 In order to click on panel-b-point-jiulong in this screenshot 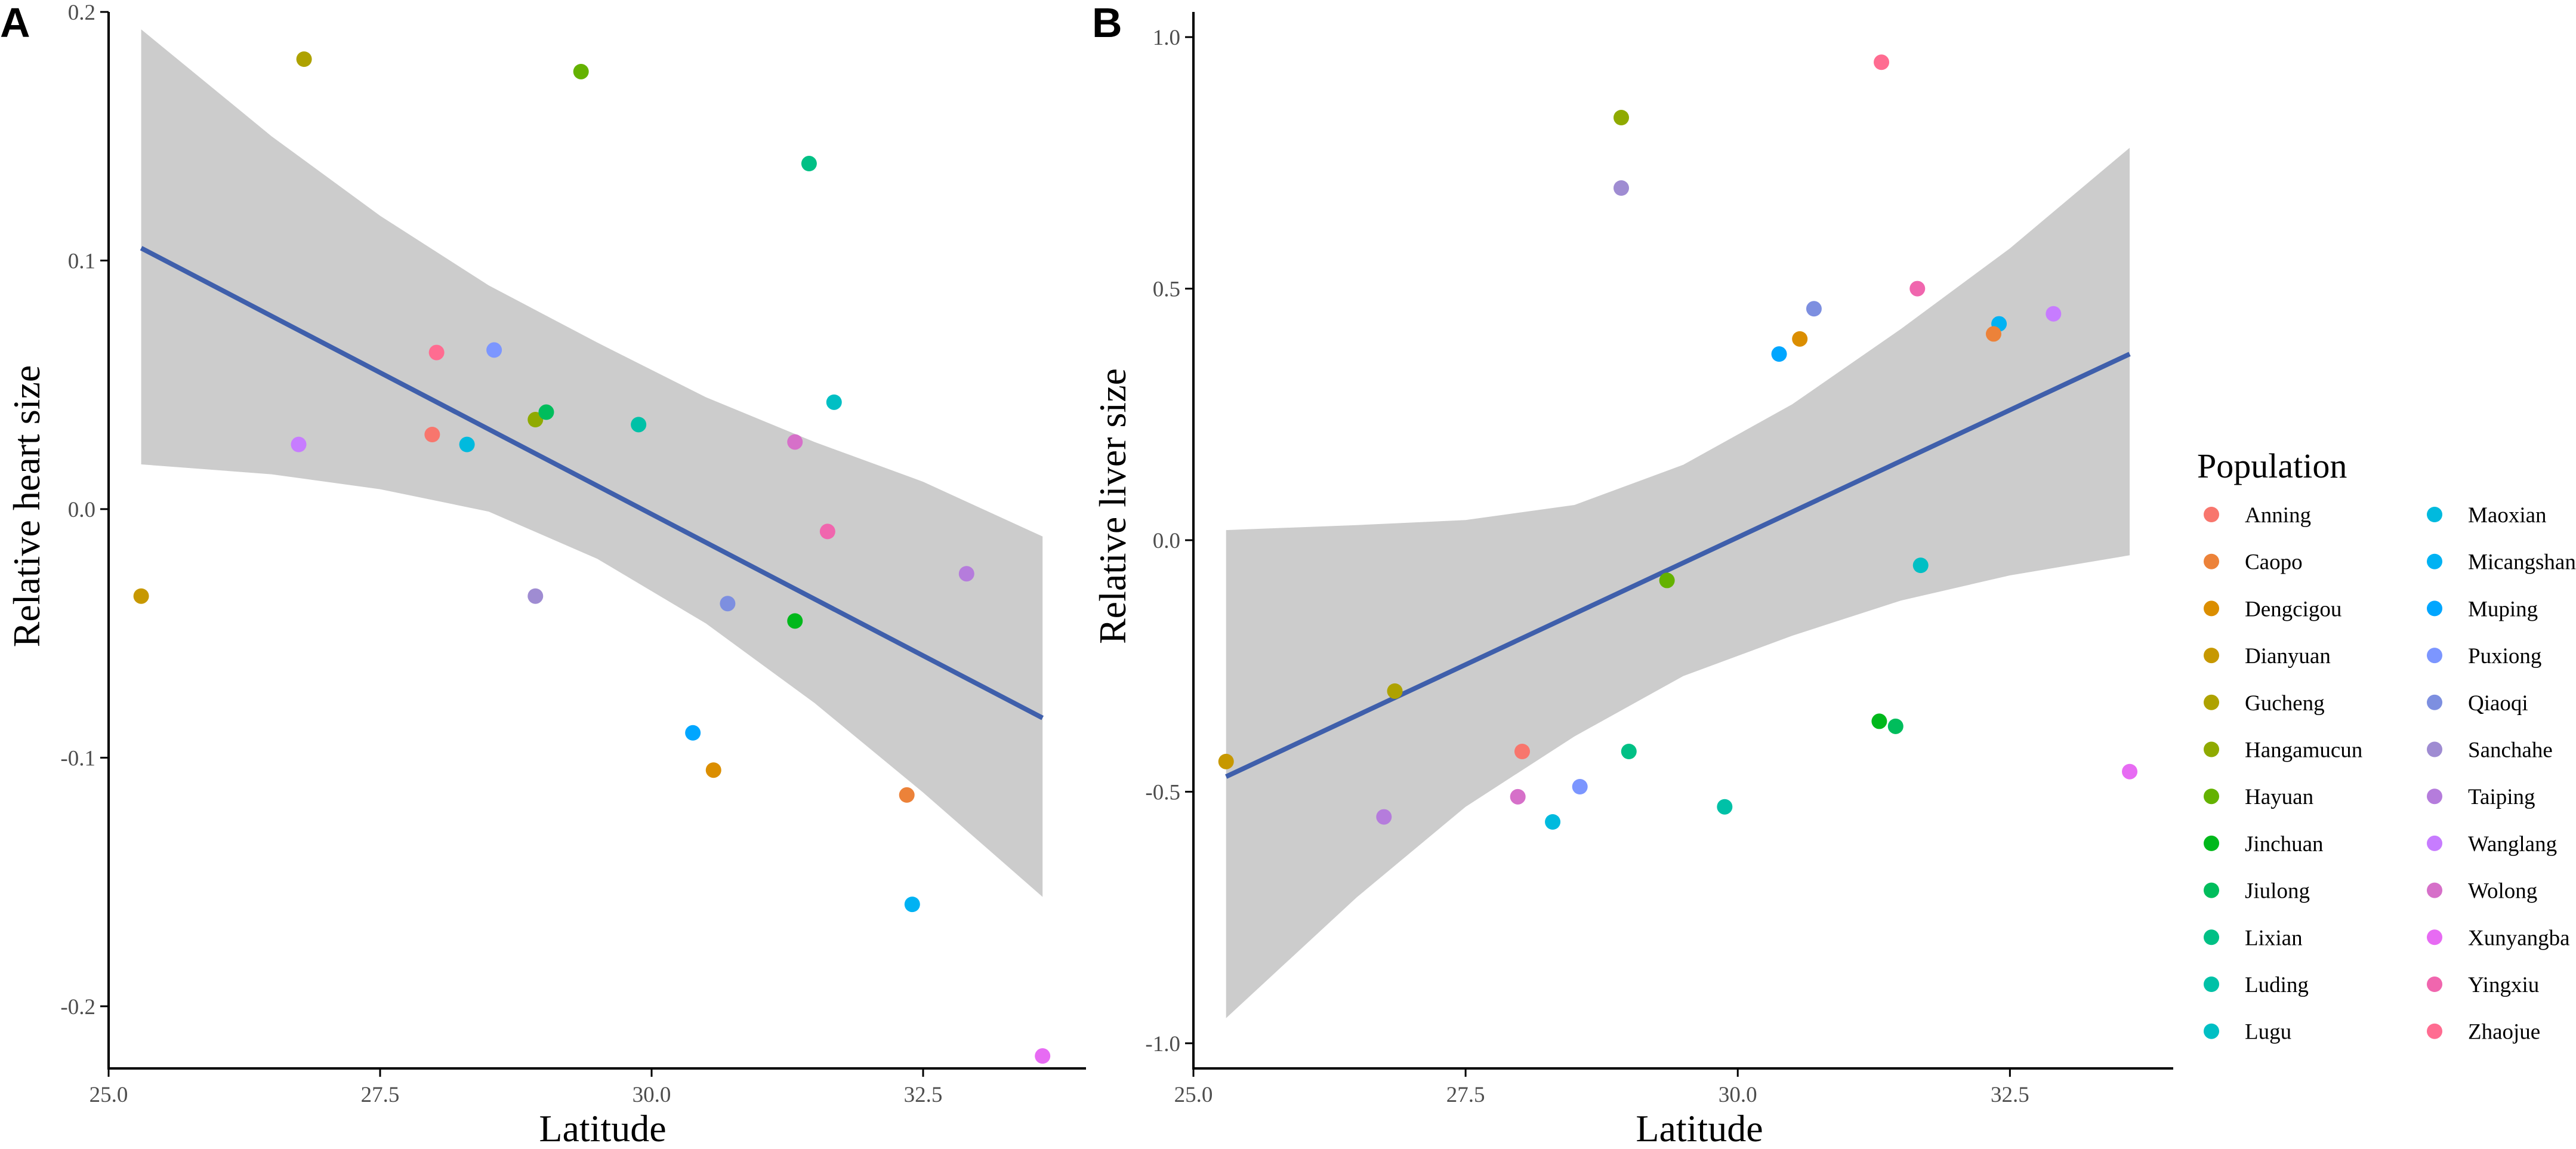, I will do `click(1896, 726)`.